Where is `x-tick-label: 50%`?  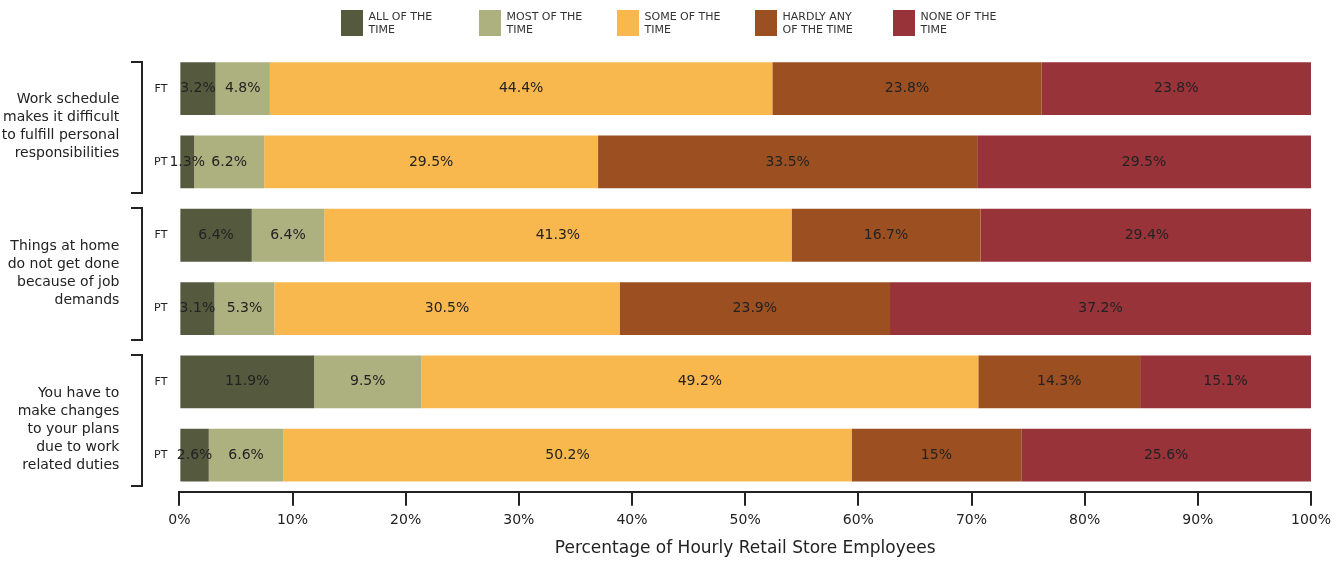
x-tick-label: 50% is located at coordinates (745, 518).